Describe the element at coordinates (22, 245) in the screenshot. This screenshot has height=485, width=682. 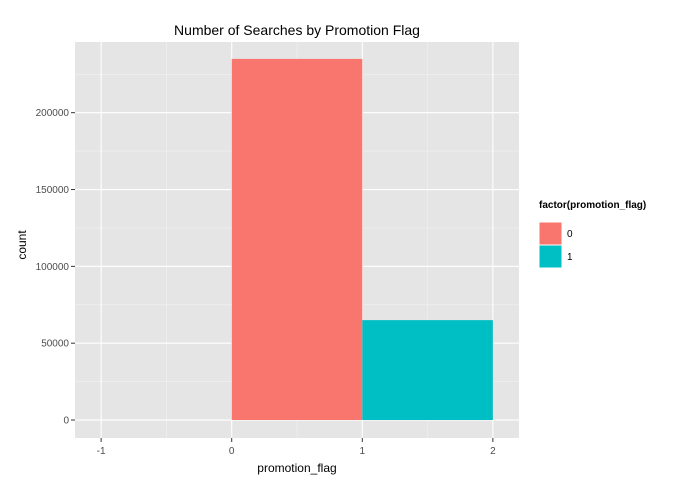
I see `y-axis-title: count` at that location.